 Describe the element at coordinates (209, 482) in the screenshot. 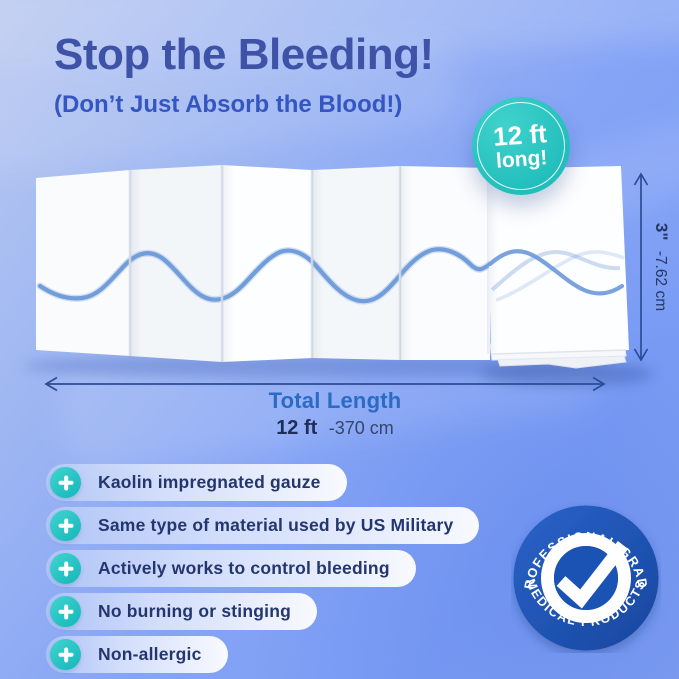

I see `feature-label: Kaolin impregnated gauze` at that location.